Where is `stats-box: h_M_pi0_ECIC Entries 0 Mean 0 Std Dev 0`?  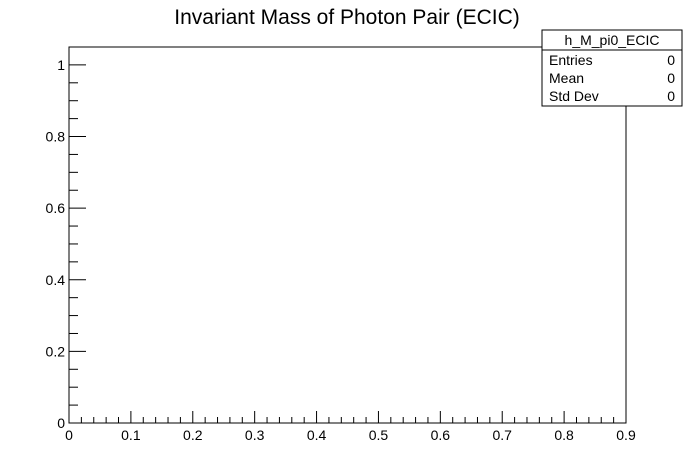
stats-box: h_M_pi0_ECIC Entries 0 Mean 0 Std Dev 0 is located at coordinates (612, 68).